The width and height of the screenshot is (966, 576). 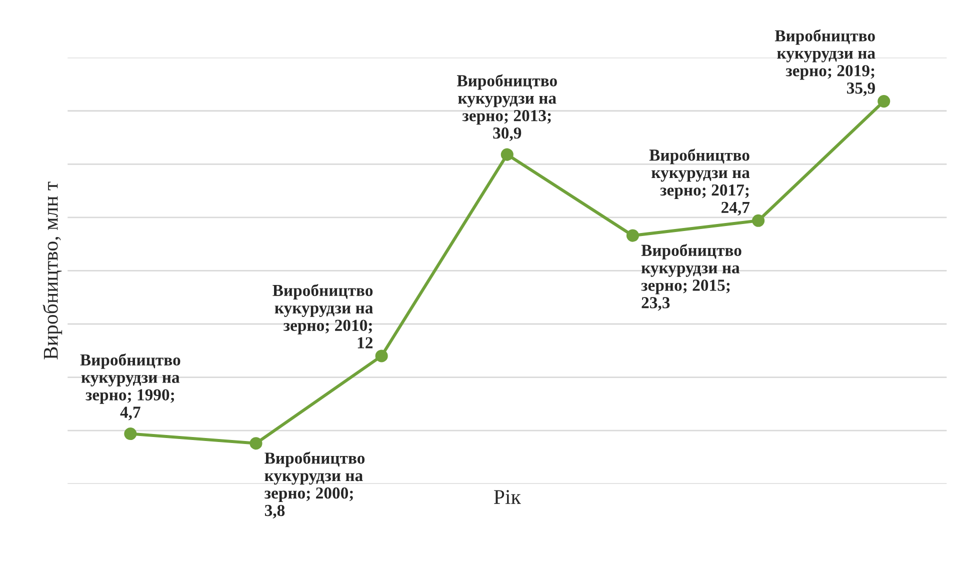 What do you see at coordinates (507, 497) in the screenshot?
I see `x-axis-title: Рік` at bounding box center [507, 497].